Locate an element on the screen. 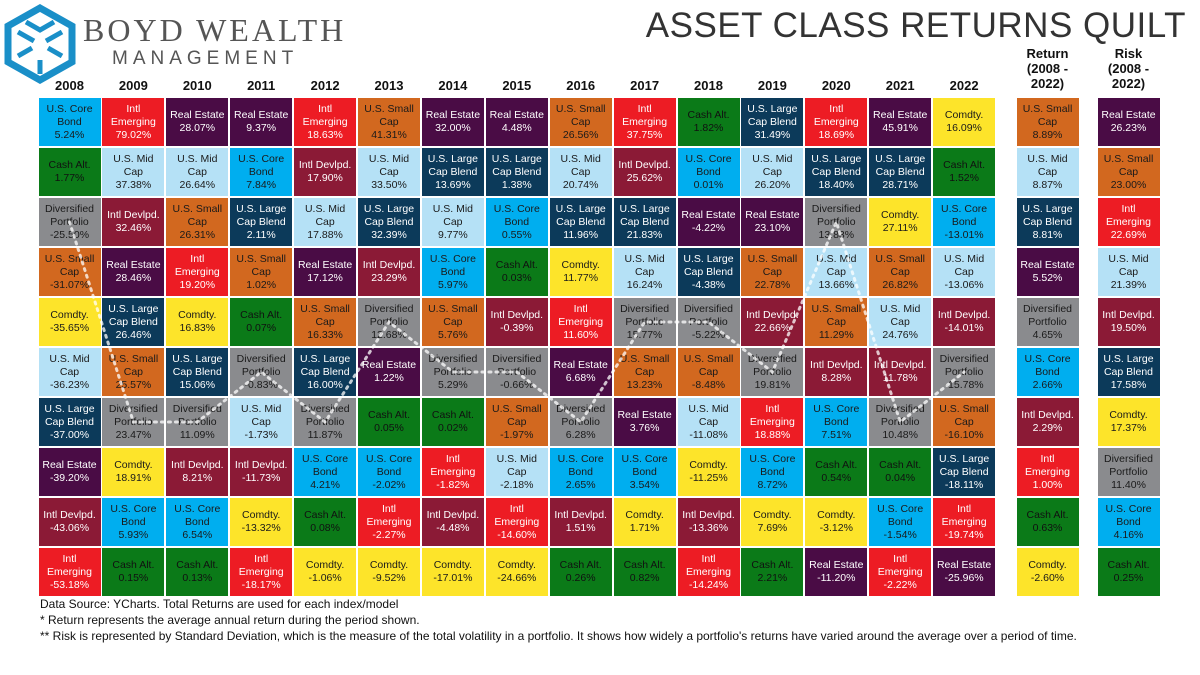 This screenshot has width=1200, height=675. quilt-cell-mid: U.S. Mid Cap -36.23% is located at coordinates (69, 372).